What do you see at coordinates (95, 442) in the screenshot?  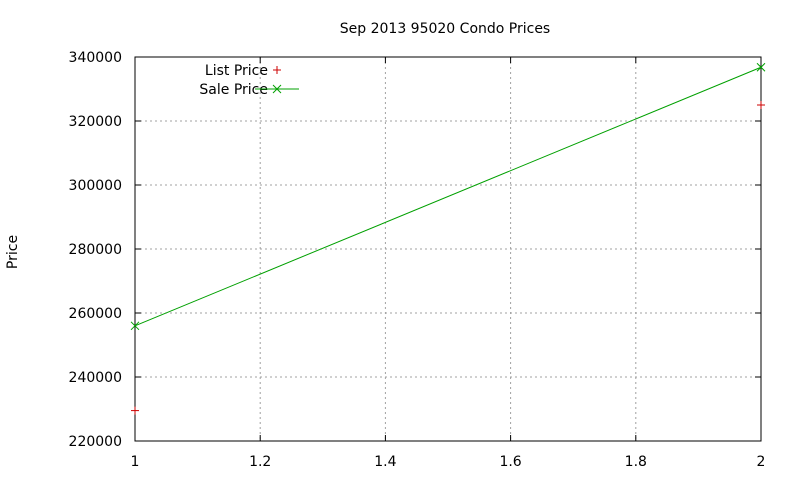 I see `y-tick-label: 220000` at bounding box center [95, 442].